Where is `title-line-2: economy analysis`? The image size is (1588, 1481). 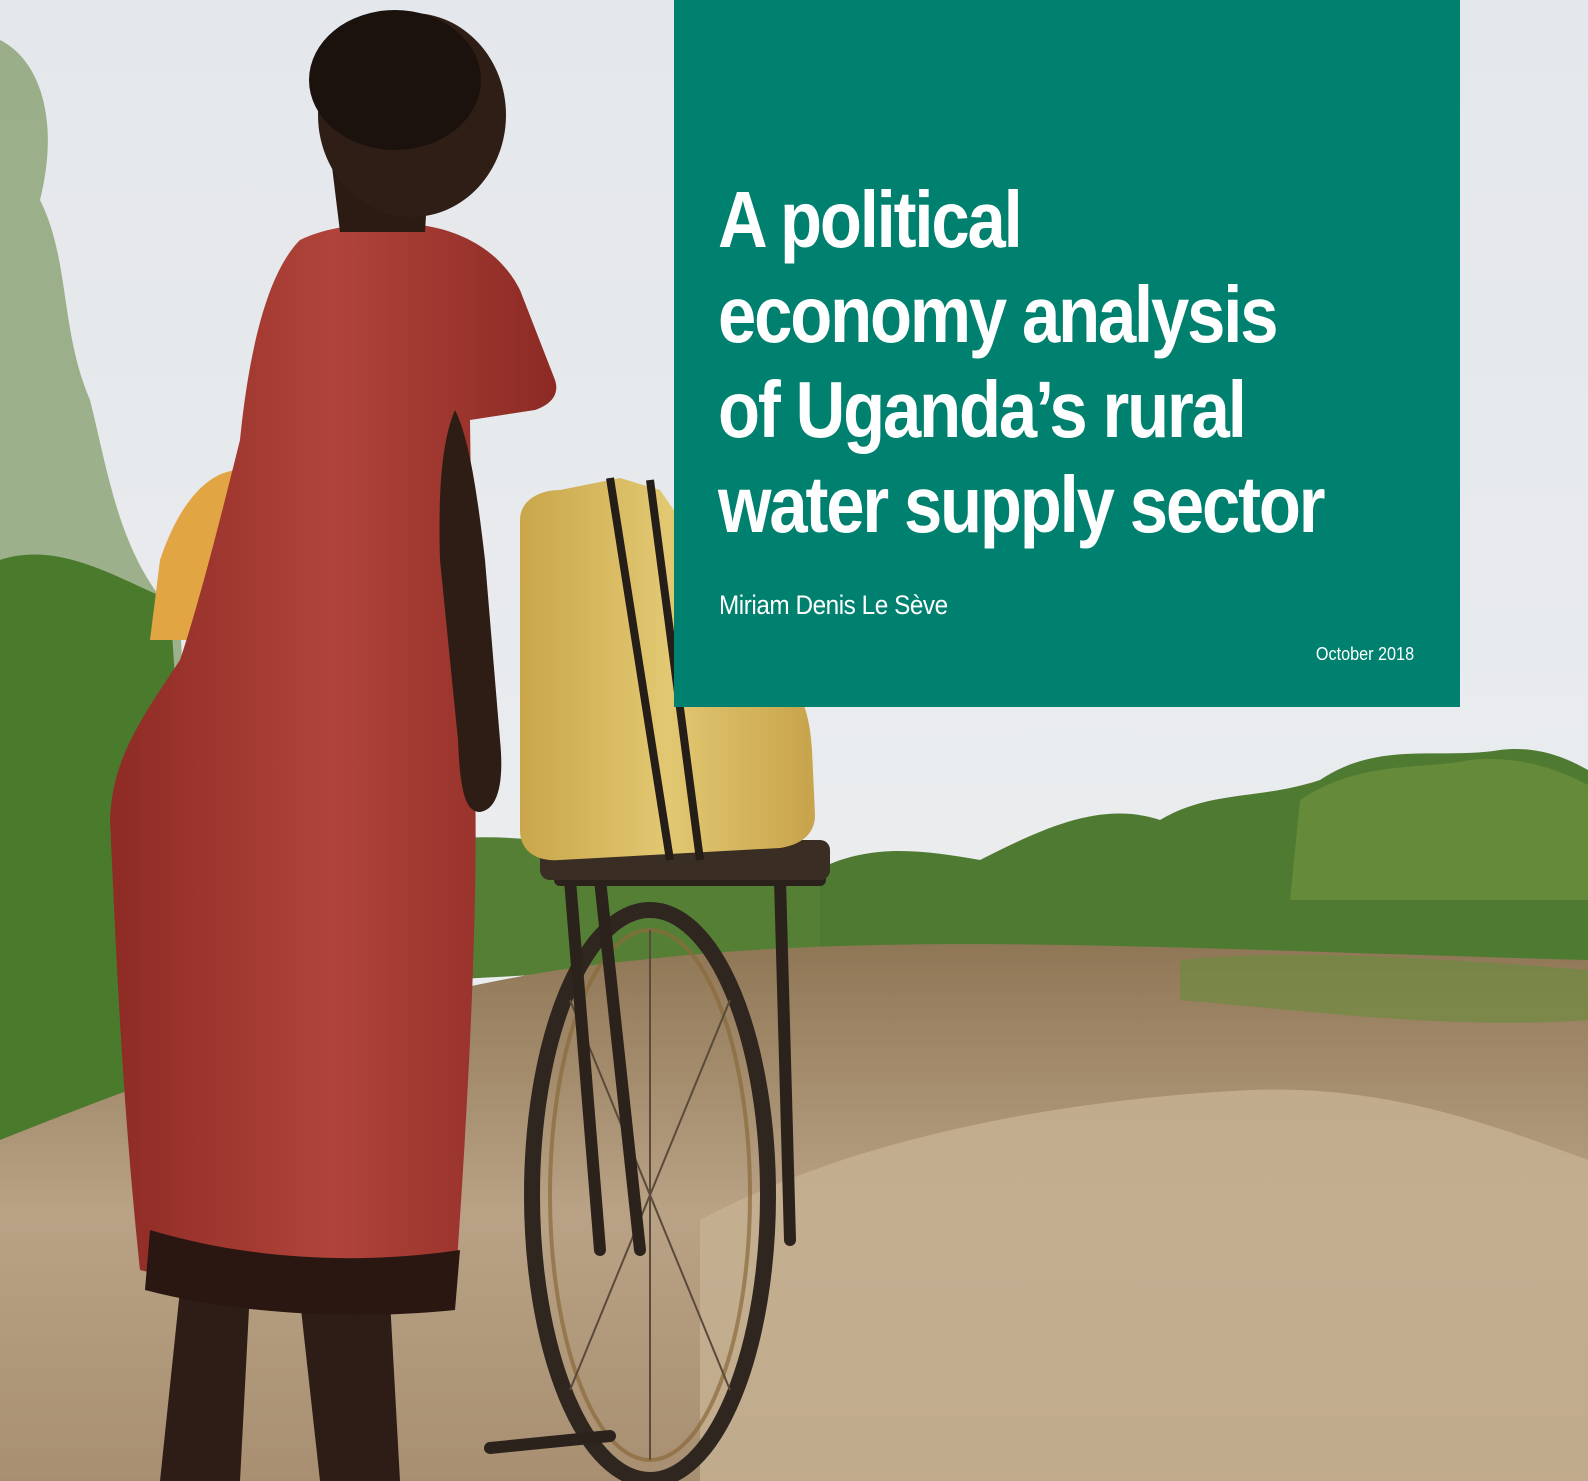 title-line-2: economy analysis is located at coordinates (998, 314).